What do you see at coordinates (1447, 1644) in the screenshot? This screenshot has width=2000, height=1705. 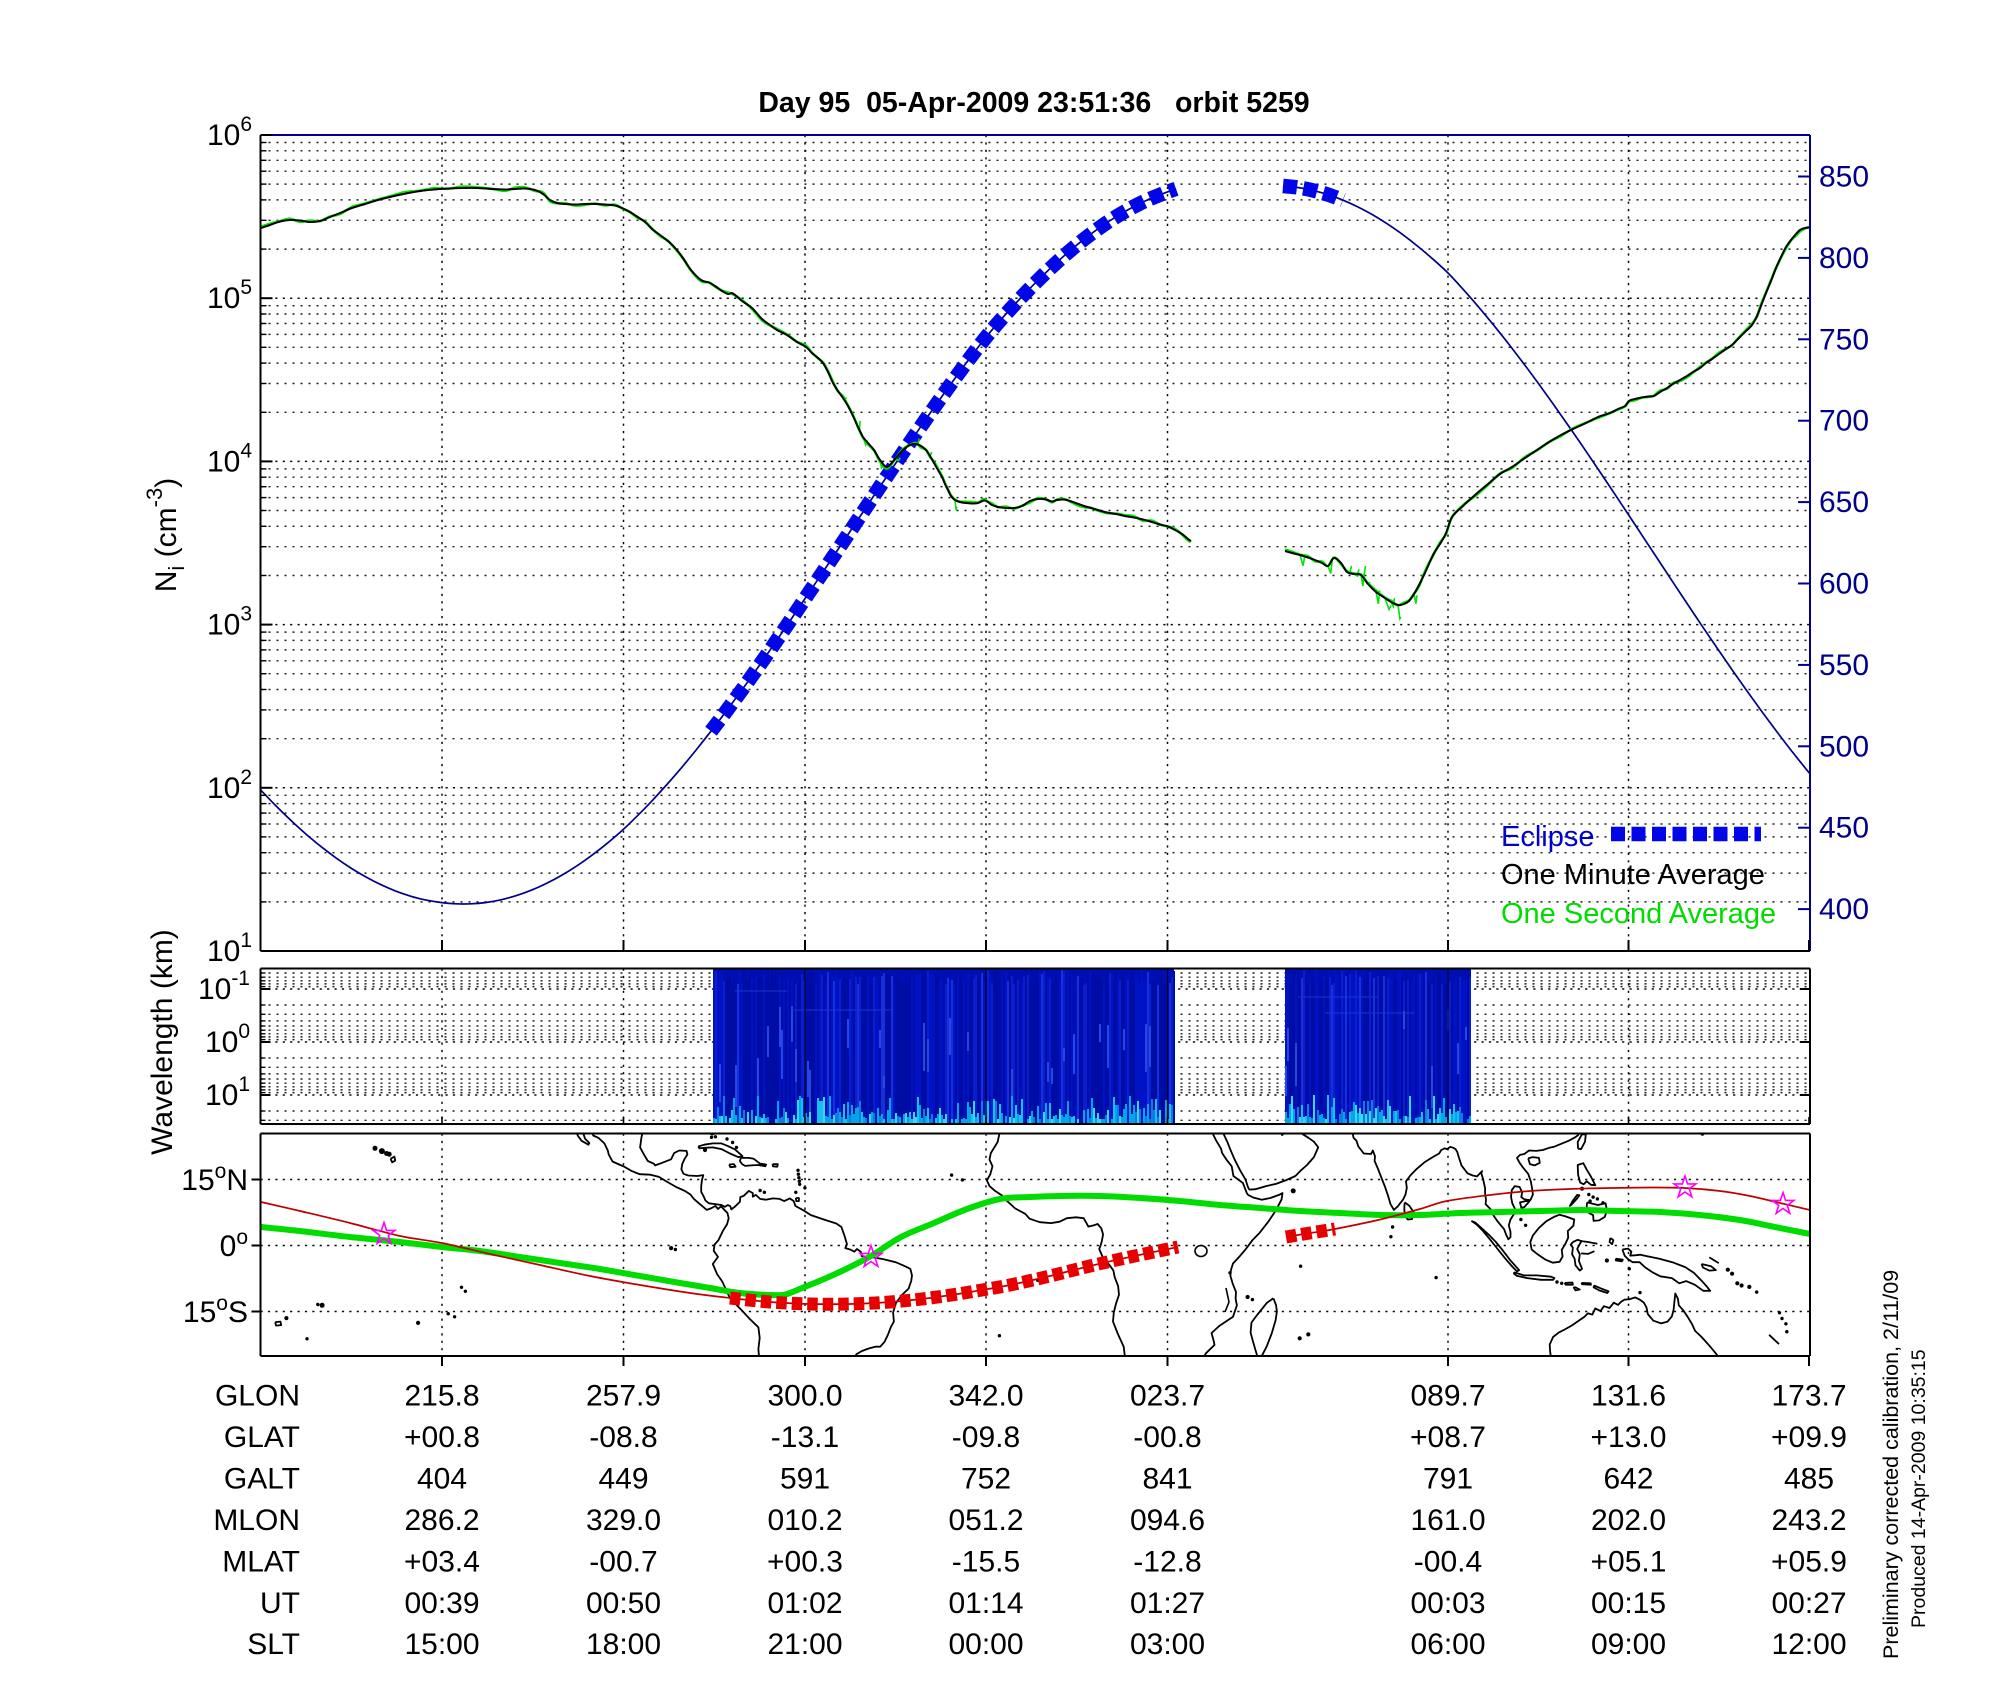 I see `svg-text: 06:00` at bounding box center [1447, 1644].